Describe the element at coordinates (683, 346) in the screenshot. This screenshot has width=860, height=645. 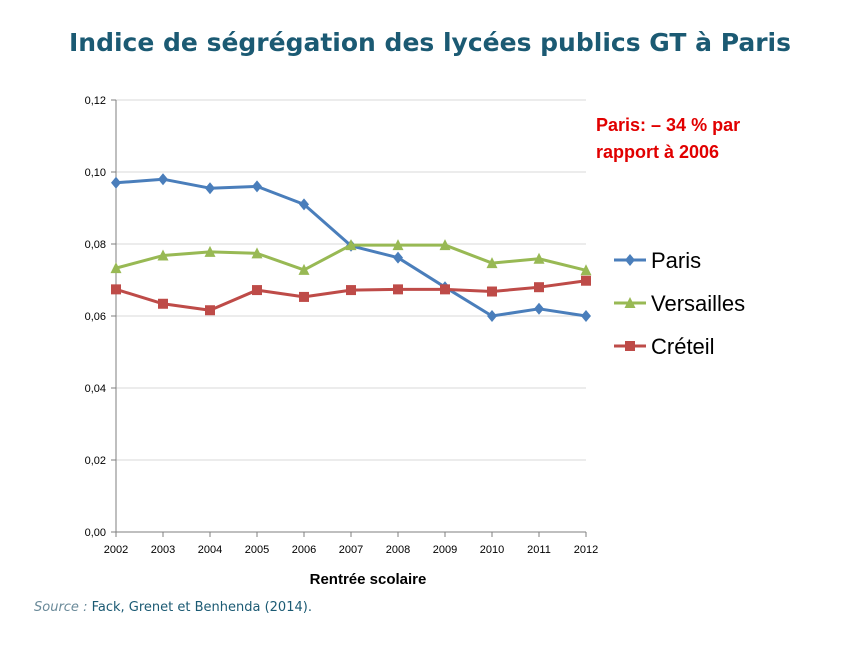
I see `legend-label-creteil: Créteil` at that location.